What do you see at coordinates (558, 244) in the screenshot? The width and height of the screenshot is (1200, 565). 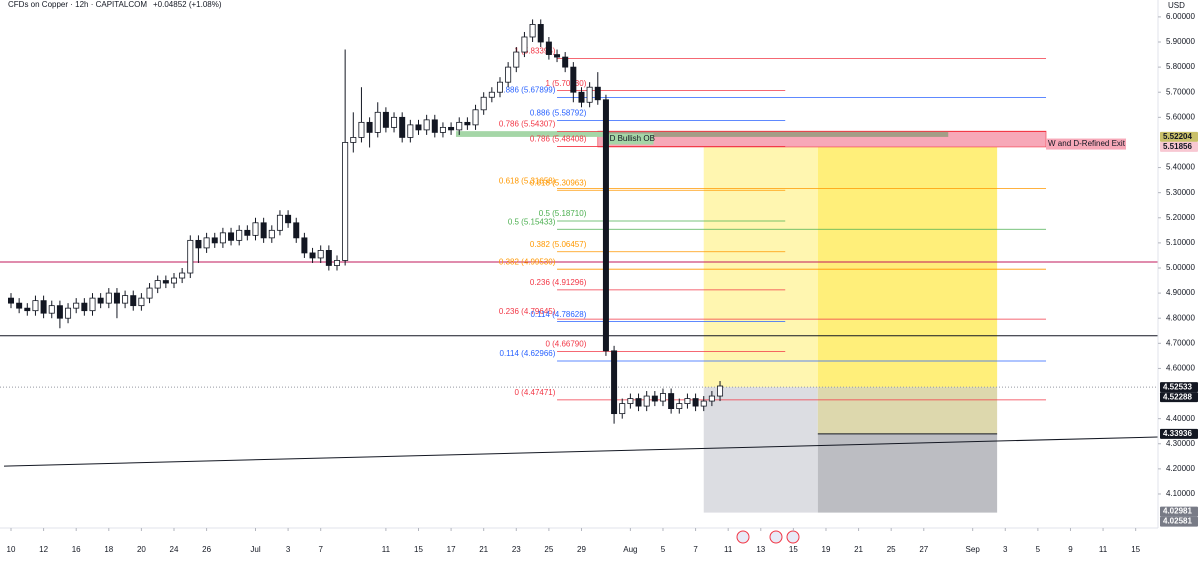 I see `fib-label: 0.382 (5.06457)` at bounding box center [558, 244].